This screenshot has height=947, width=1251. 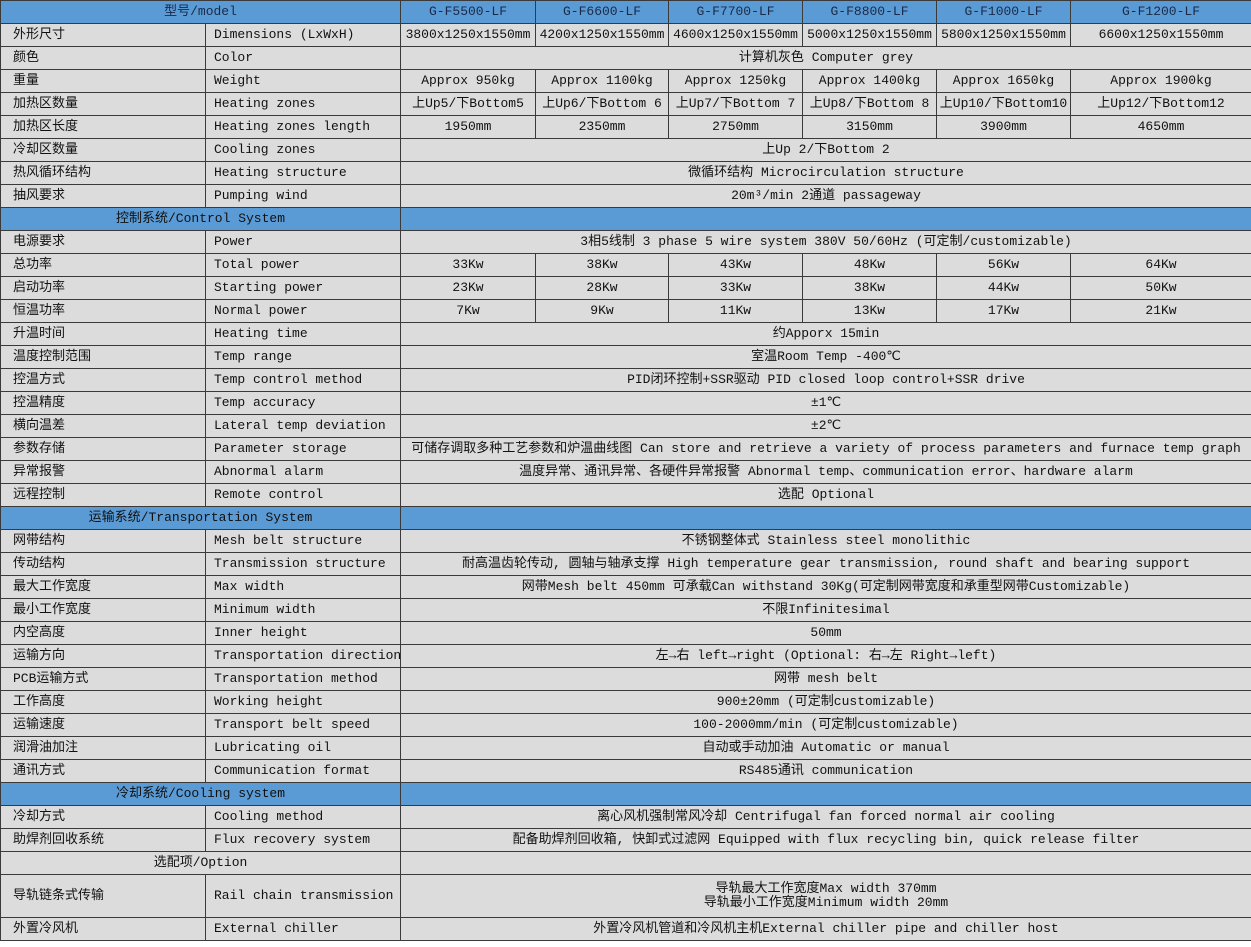 What do you see at coordinates (103, 242) in the screenshot?
I see `spec-label-cn: 电源要求` at bounding box center [103, 242].